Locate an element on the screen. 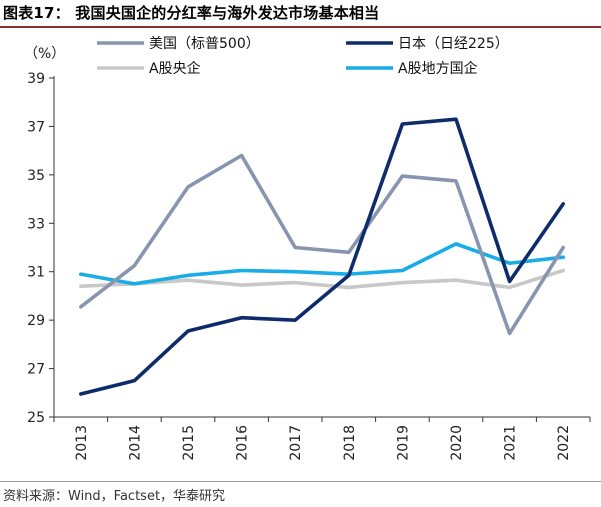  y-tick-label: 37 is located at coordinates (36, 127).